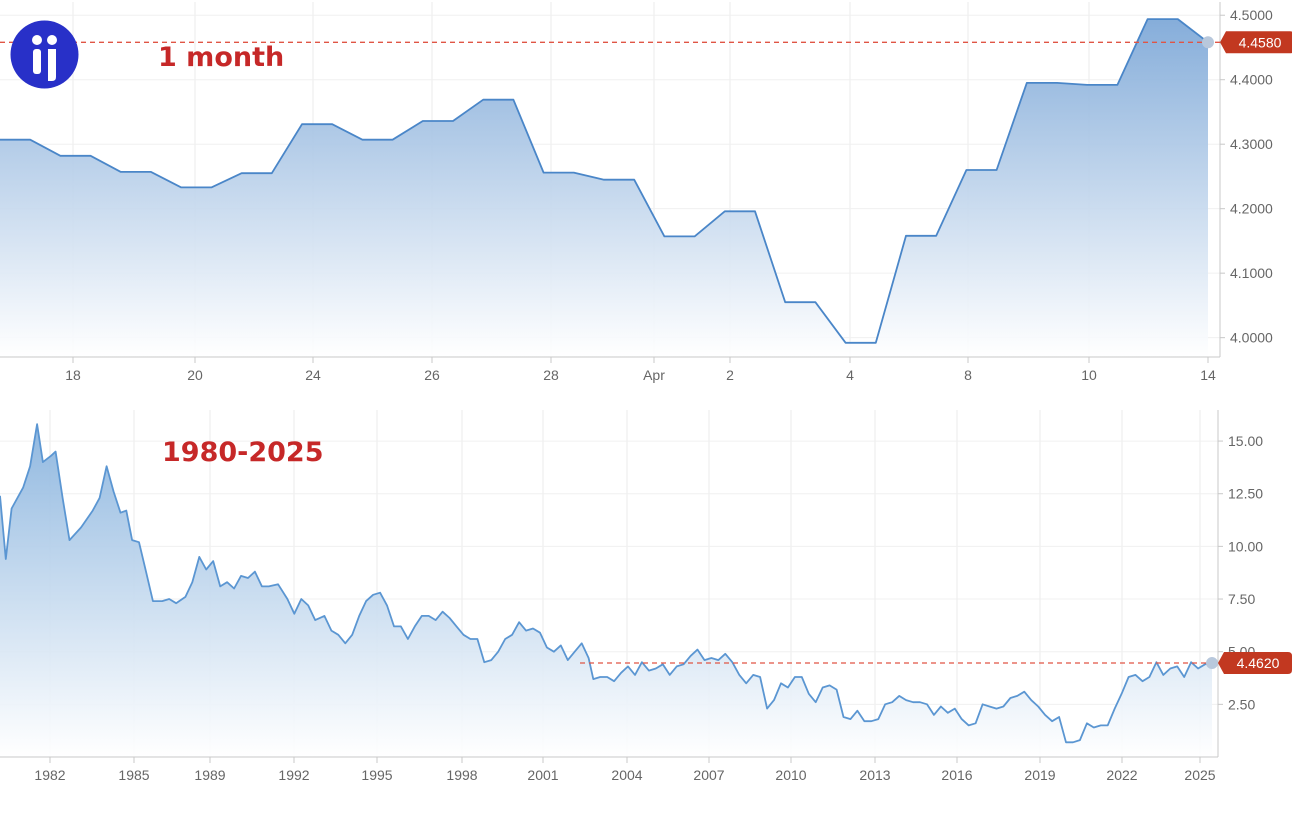 This screenshot has height=815, width=1292. Describe the element at coordinates (1121, 775) in the screenshot. I see `x-tick-label: 2022` at that location.